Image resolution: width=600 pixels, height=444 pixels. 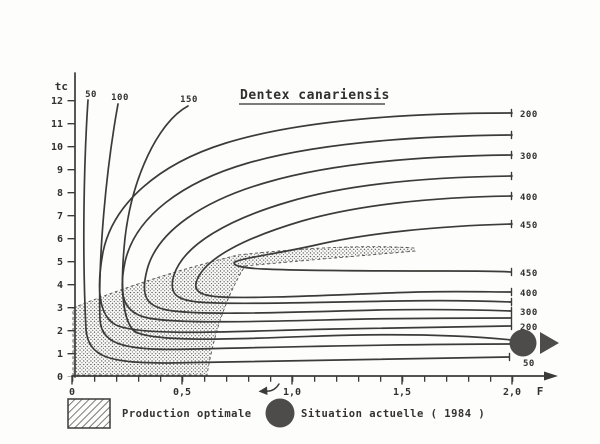 I want to click on current-situation-marker, so click(x=534, y=343).